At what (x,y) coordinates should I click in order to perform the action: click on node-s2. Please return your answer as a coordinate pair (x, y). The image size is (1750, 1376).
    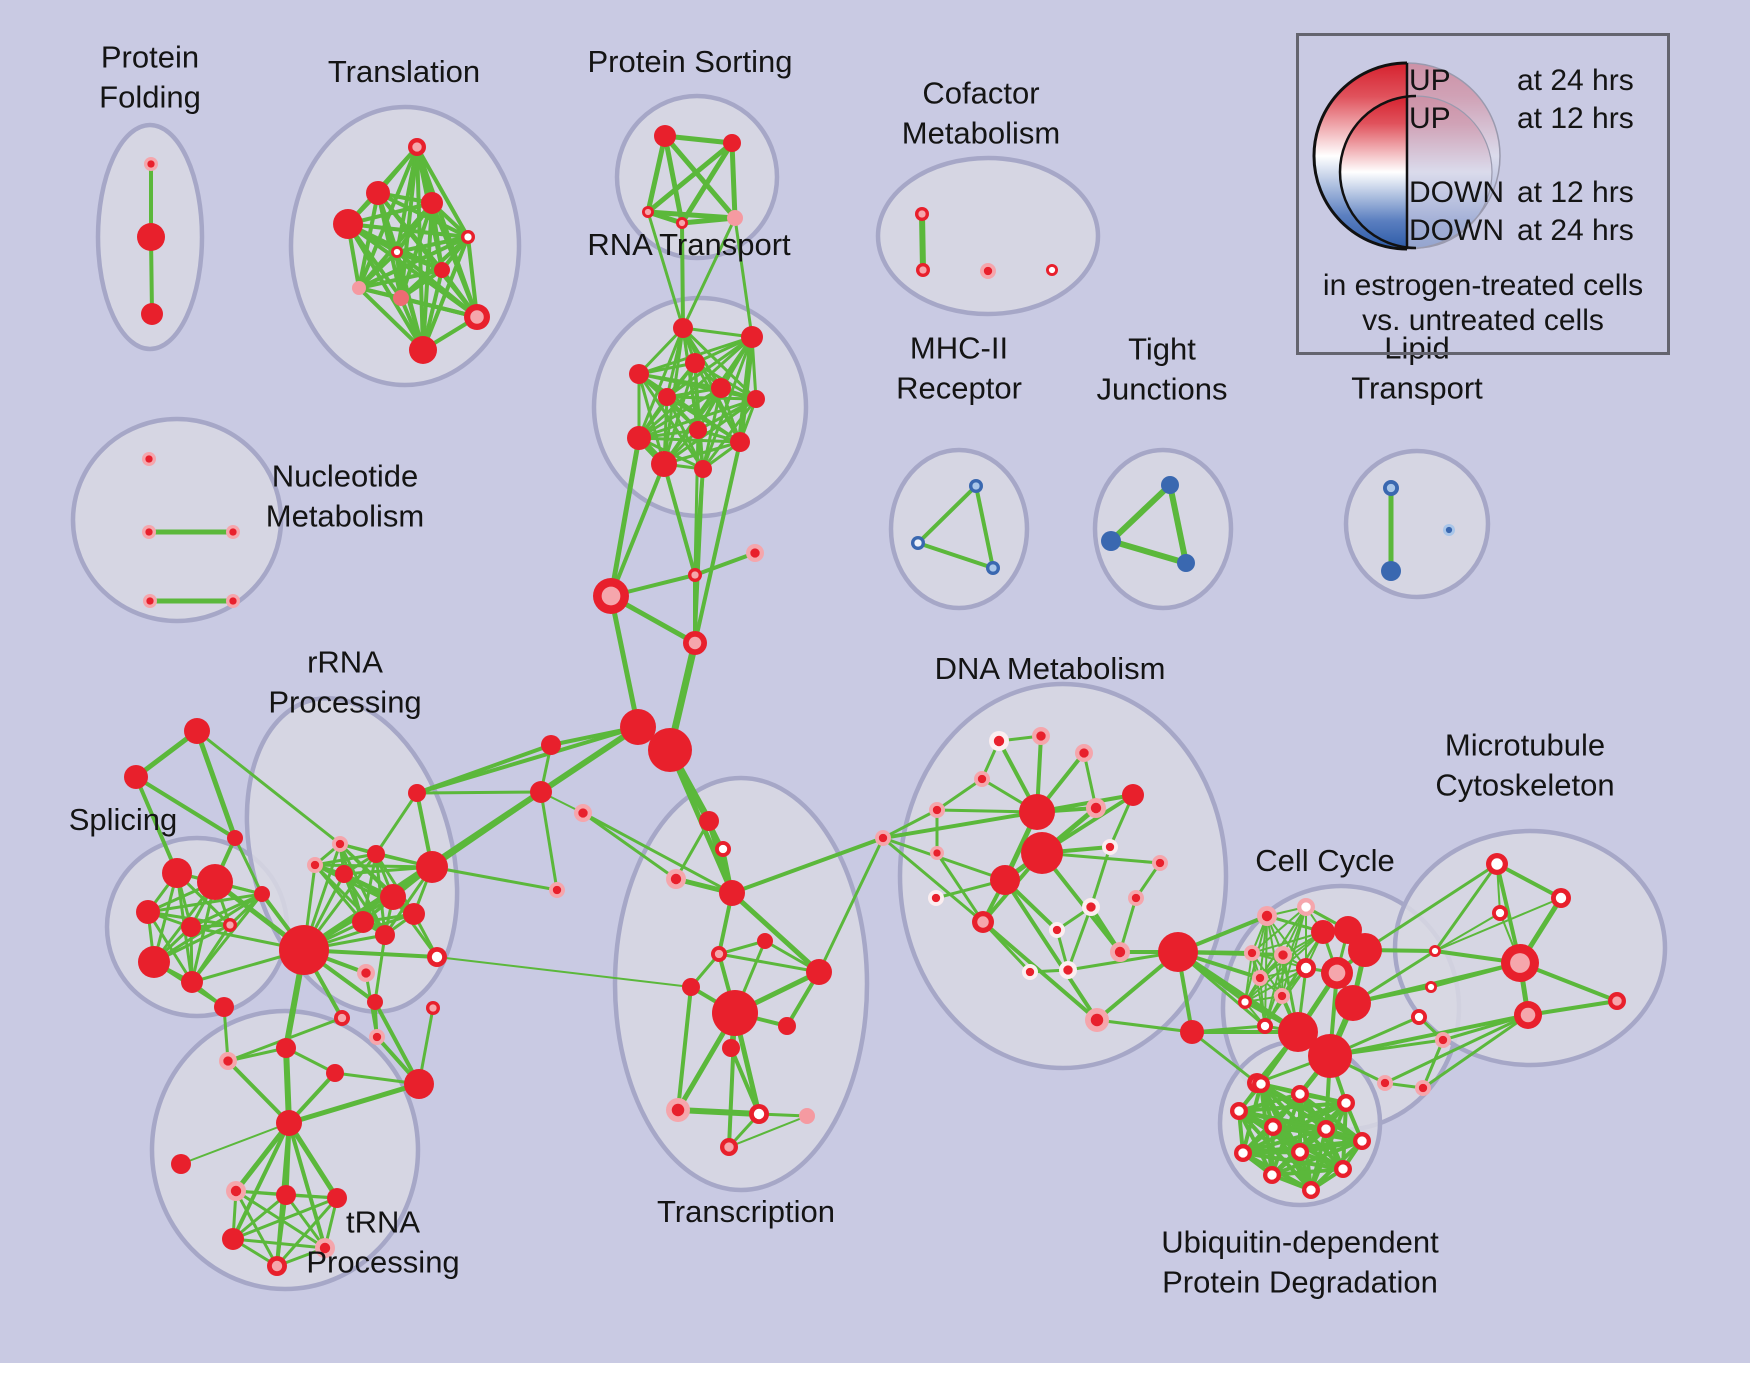
    Looking at the image, I should click on (215, 882).